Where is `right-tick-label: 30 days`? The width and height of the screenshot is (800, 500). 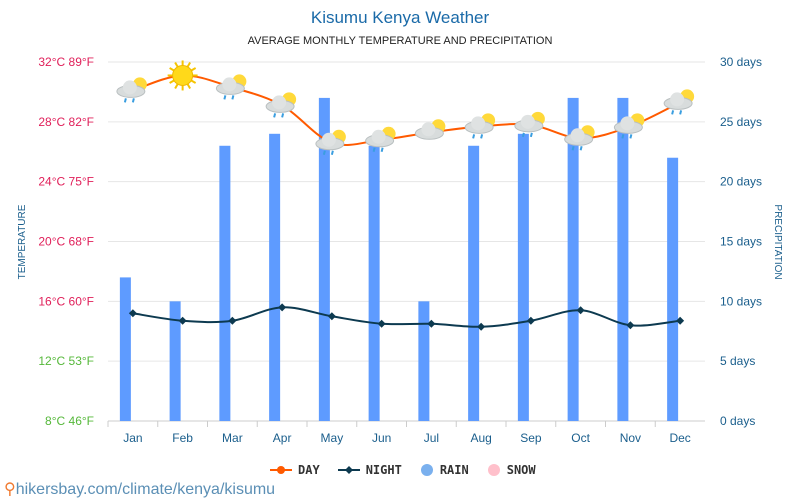 right-tick-label: 30 days is located at coordinates (741, 62).